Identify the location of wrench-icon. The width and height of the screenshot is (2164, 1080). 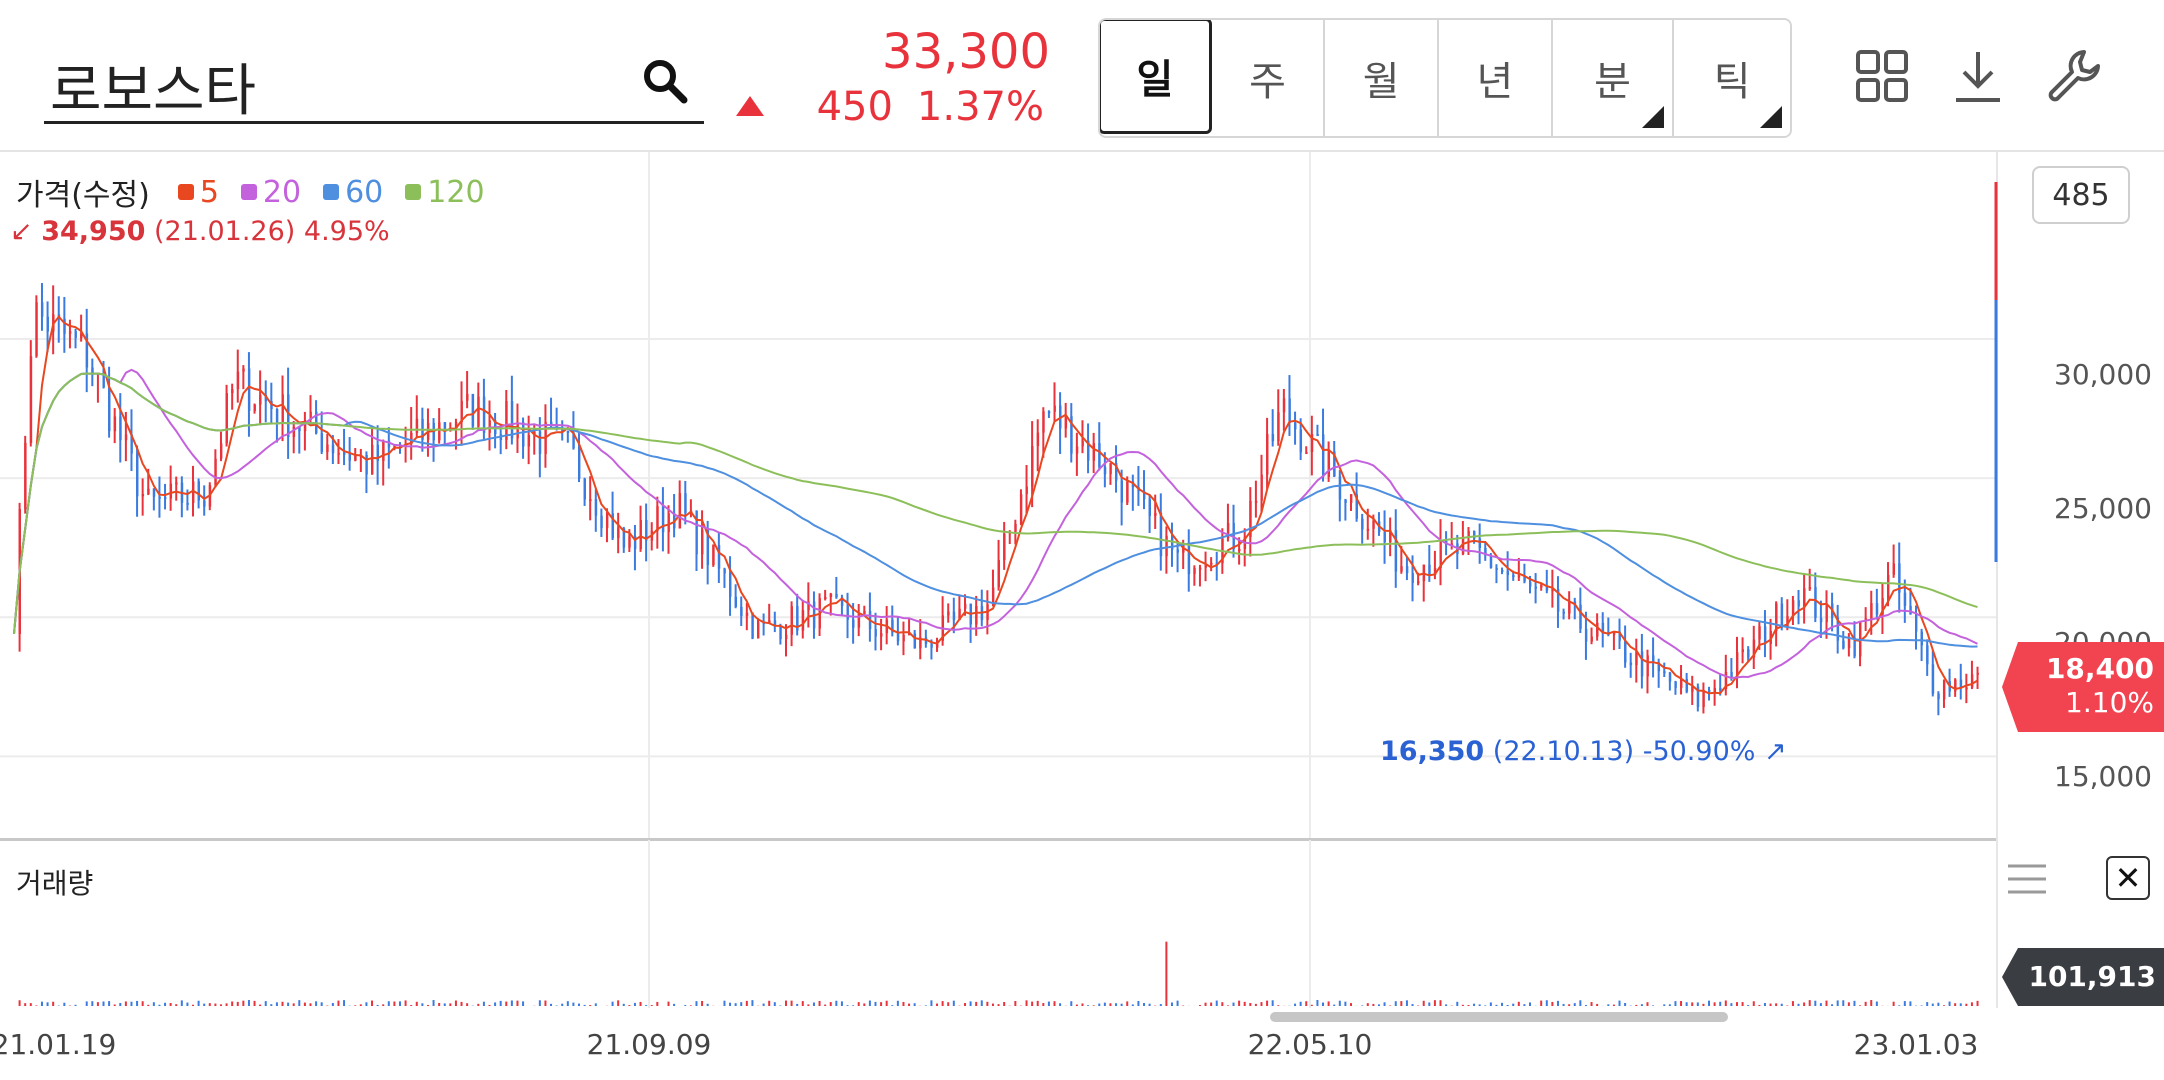
(2074, 76).